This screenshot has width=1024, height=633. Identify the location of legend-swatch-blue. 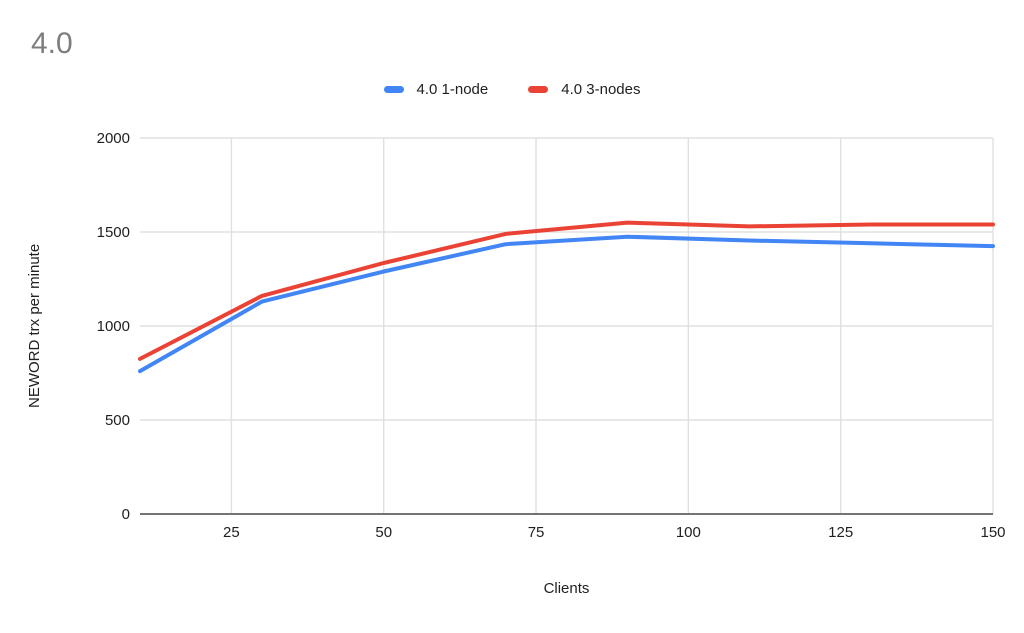
(393, 89).